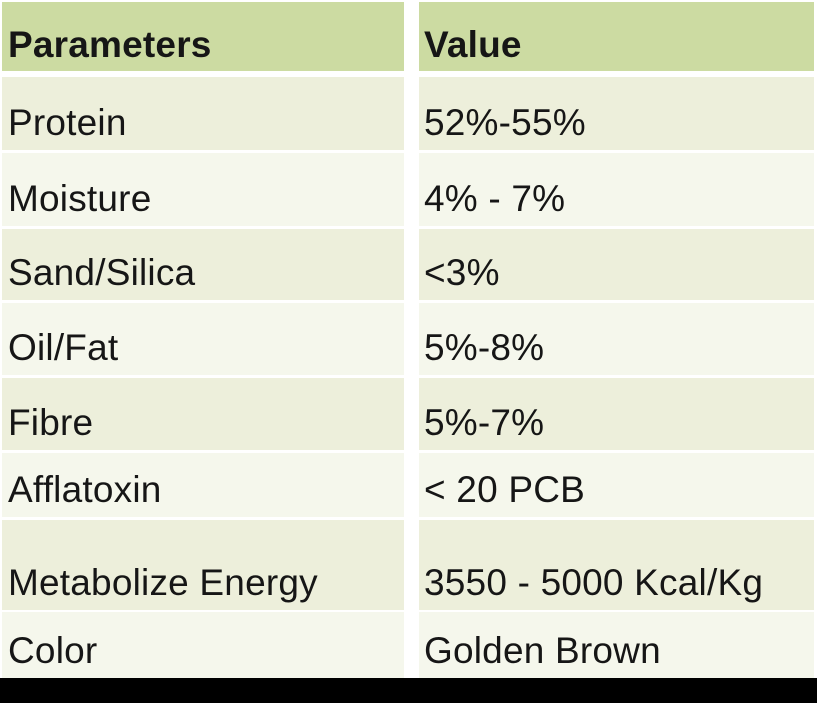 This screenshot has height=703, width=817. Describe the element at coordinates (616, 113) in the screenshot. I see `value-cell: 52%-55%` at that location.